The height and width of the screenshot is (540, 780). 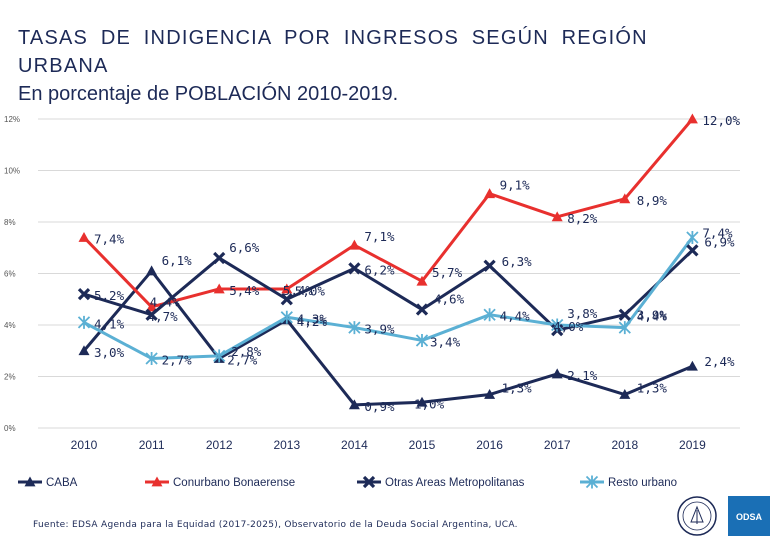 I want to click on y-tick-label: 8%, so click(x=10, y=222).